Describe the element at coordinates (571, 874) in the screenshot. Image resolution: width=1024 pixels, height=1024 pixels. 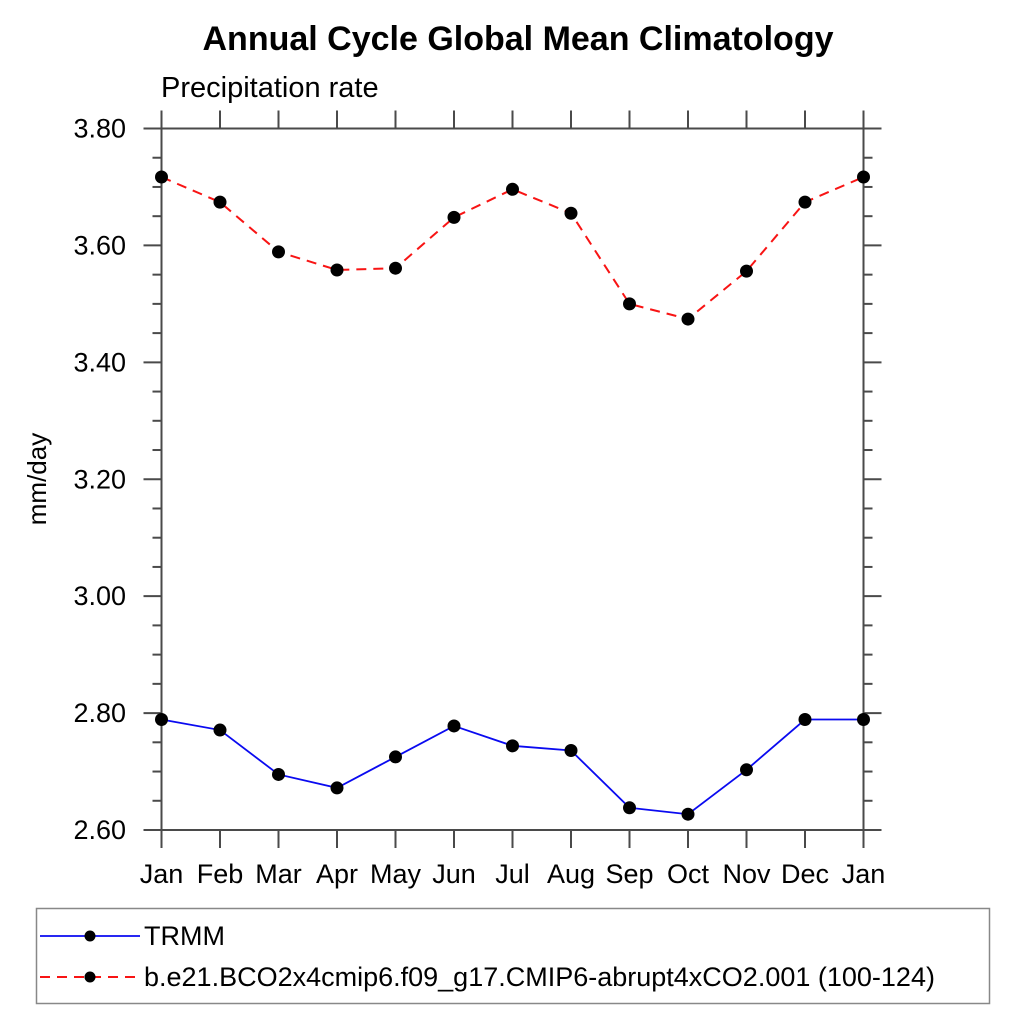
I see `x-tick-label: Aug` at that location.